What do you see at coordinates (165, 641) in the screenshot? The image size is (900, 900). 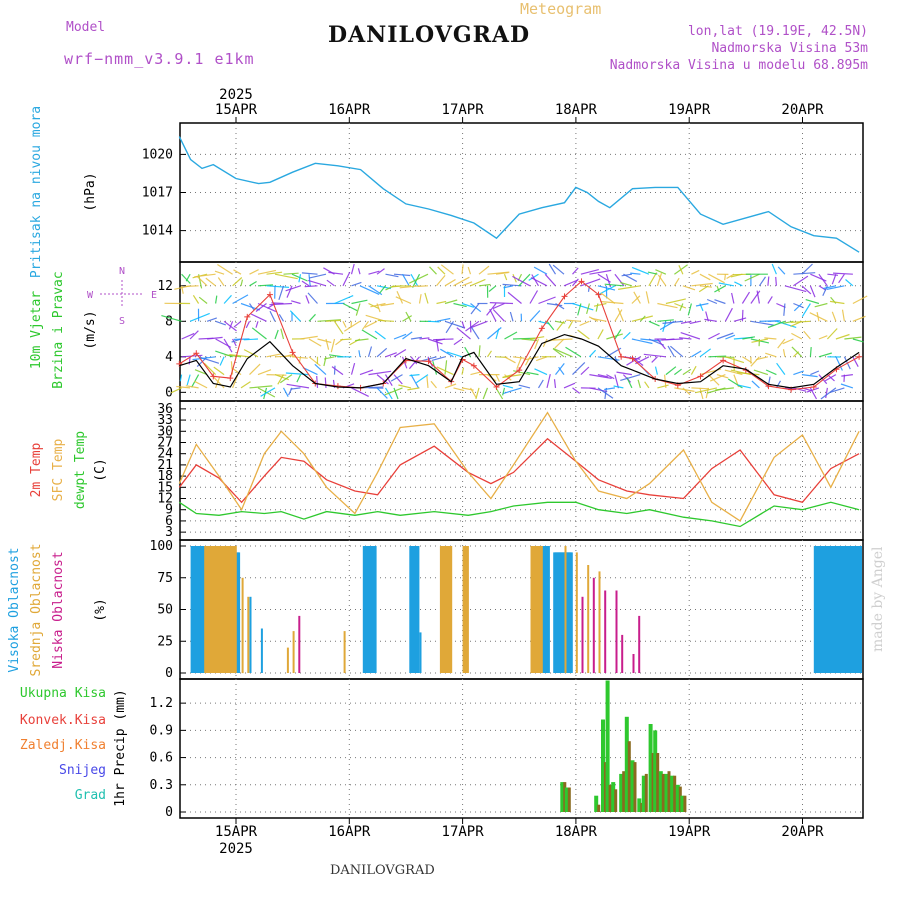 I see `y-tick-label: 25` at bounding box center [165, 641].